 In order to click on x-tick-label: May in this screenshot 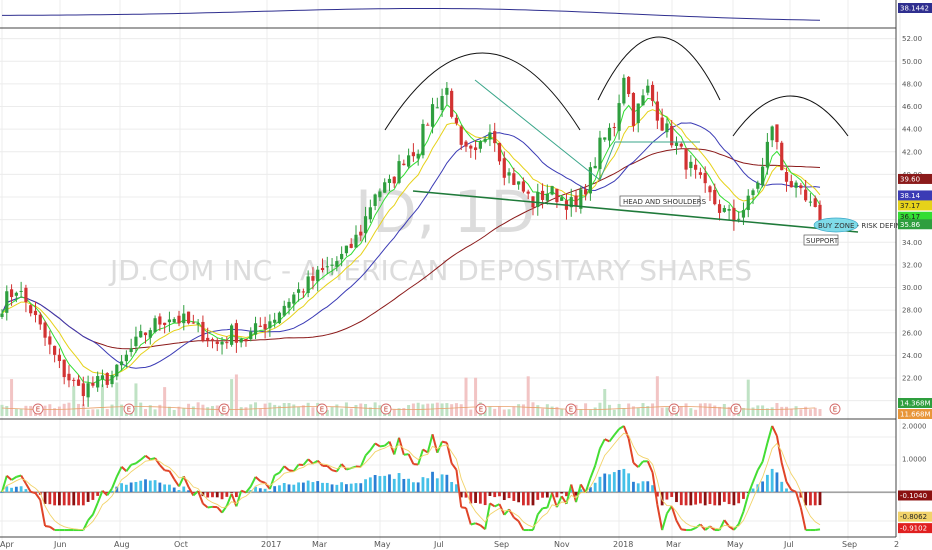, I will do `click(735, 544)`.